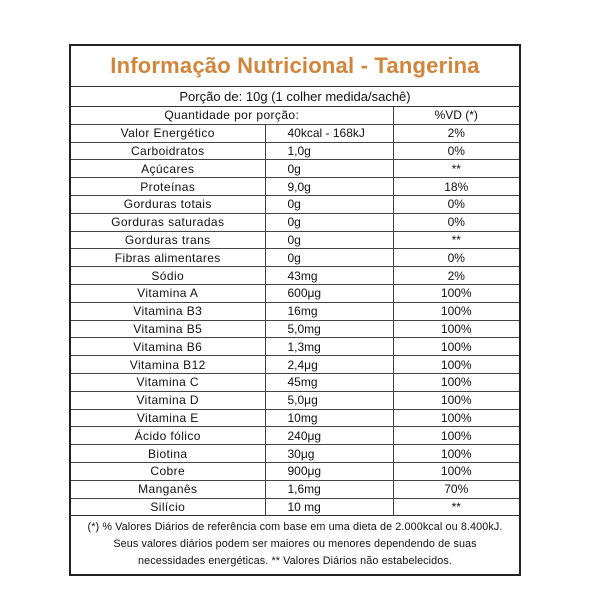 The width and height of the screenshot is (596, 596). Describe the element at coordinates (168, 311) in the screenshot. I see `nutrient-name: Vitamina B3` at that location.